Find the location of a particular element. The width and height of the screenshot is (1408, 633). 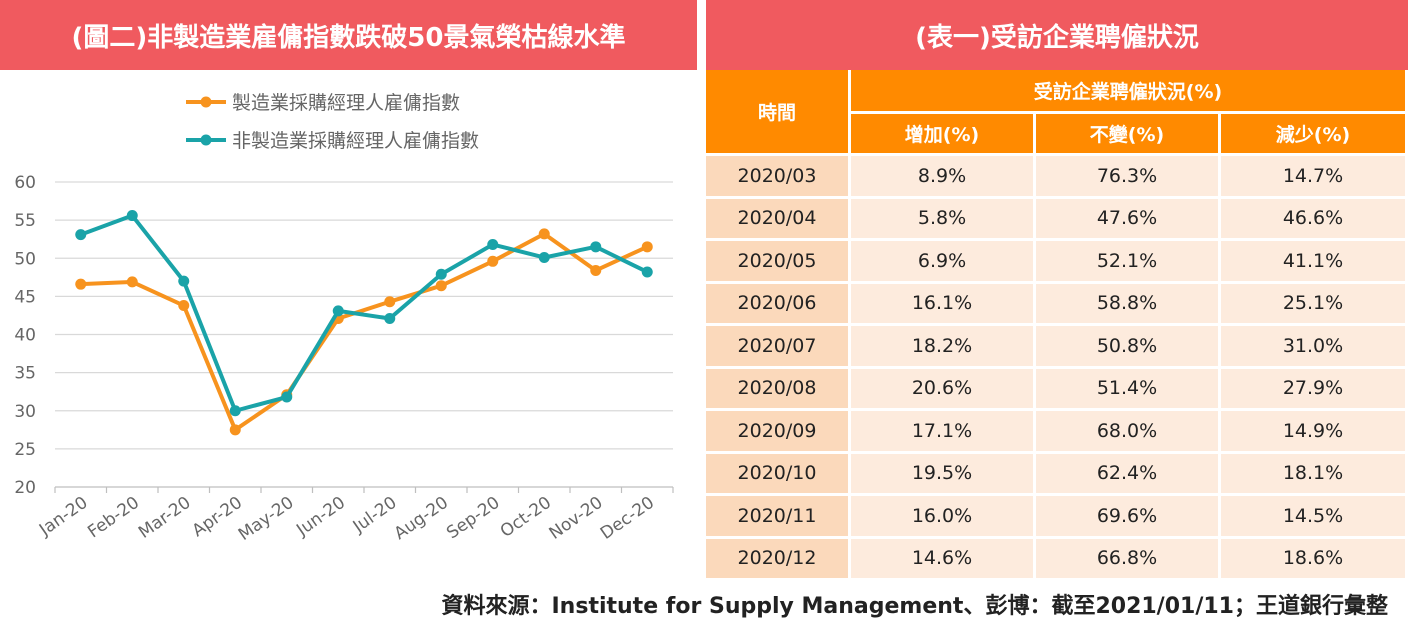

y-tick-label: 45 is located at coordinates (25, 297).